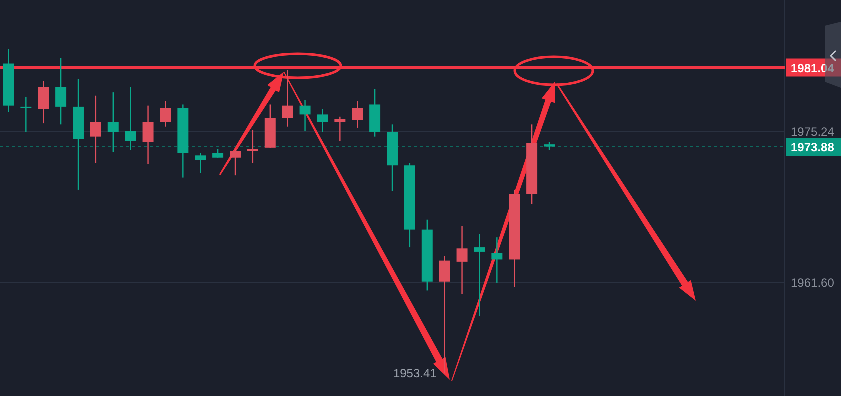 The height and width of the screenshot is (396, 841). What do you see at coordinates (813, 68) in the screenshot?
I see `ref-line-label: 1981.04` at bounding box center [813, 68].